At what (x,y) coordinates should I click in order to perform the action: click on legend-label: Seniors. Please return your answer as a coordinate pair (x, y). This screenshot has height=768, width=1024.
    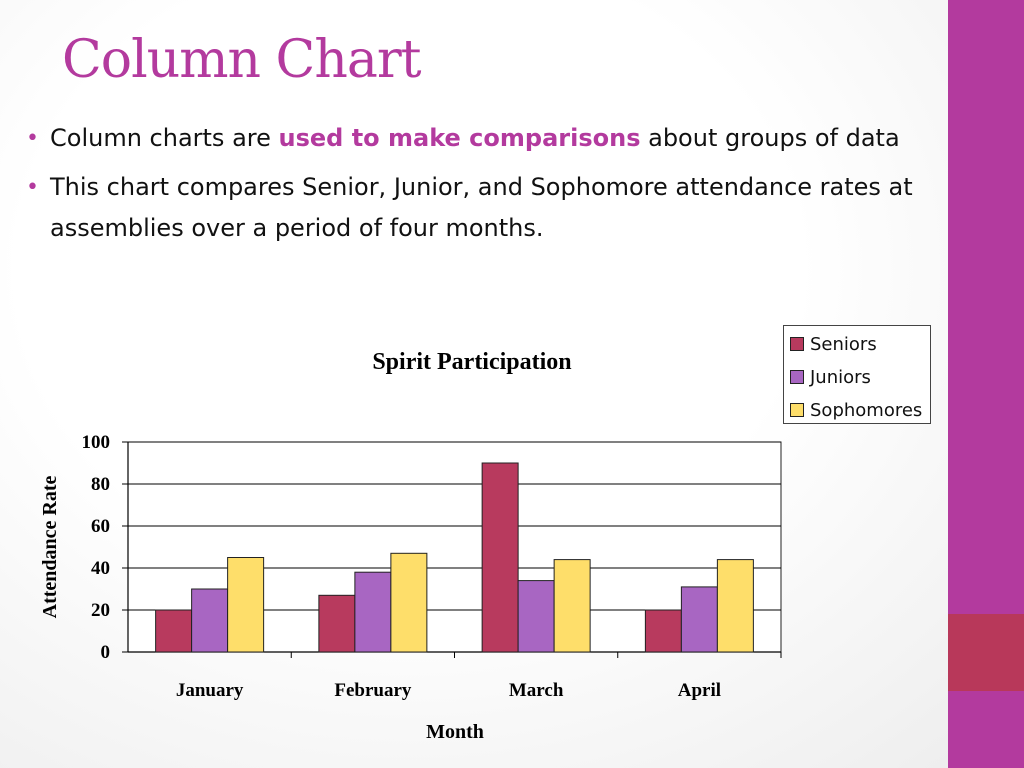
    Looking at the image, I should click on (843, 344).